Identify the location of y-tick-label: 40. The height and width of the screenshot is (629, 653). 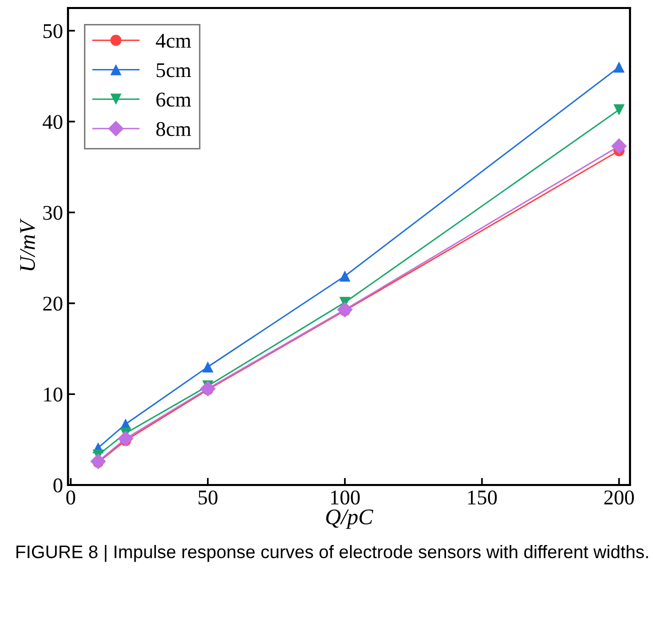
(52, 122).